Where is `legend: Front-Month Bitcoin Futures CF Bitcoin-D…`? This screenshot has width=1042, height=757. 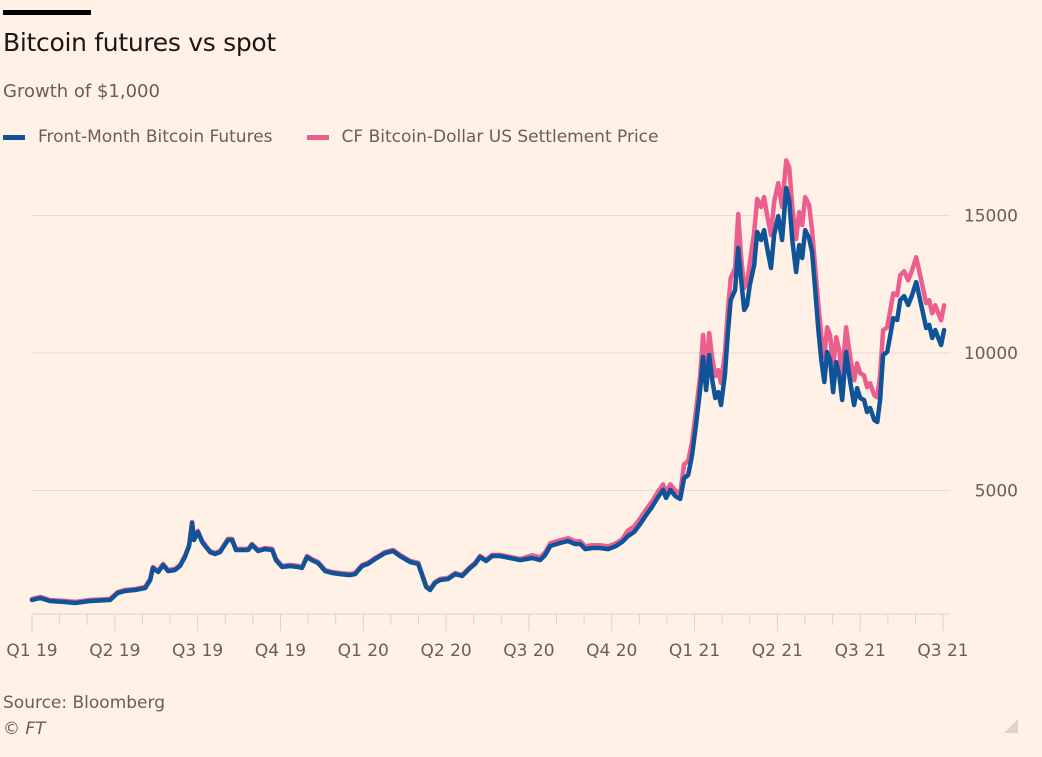
legend: Front-Month Bitcoin Futures CF Bitcoin-D… is located at coordinates (347, 137).